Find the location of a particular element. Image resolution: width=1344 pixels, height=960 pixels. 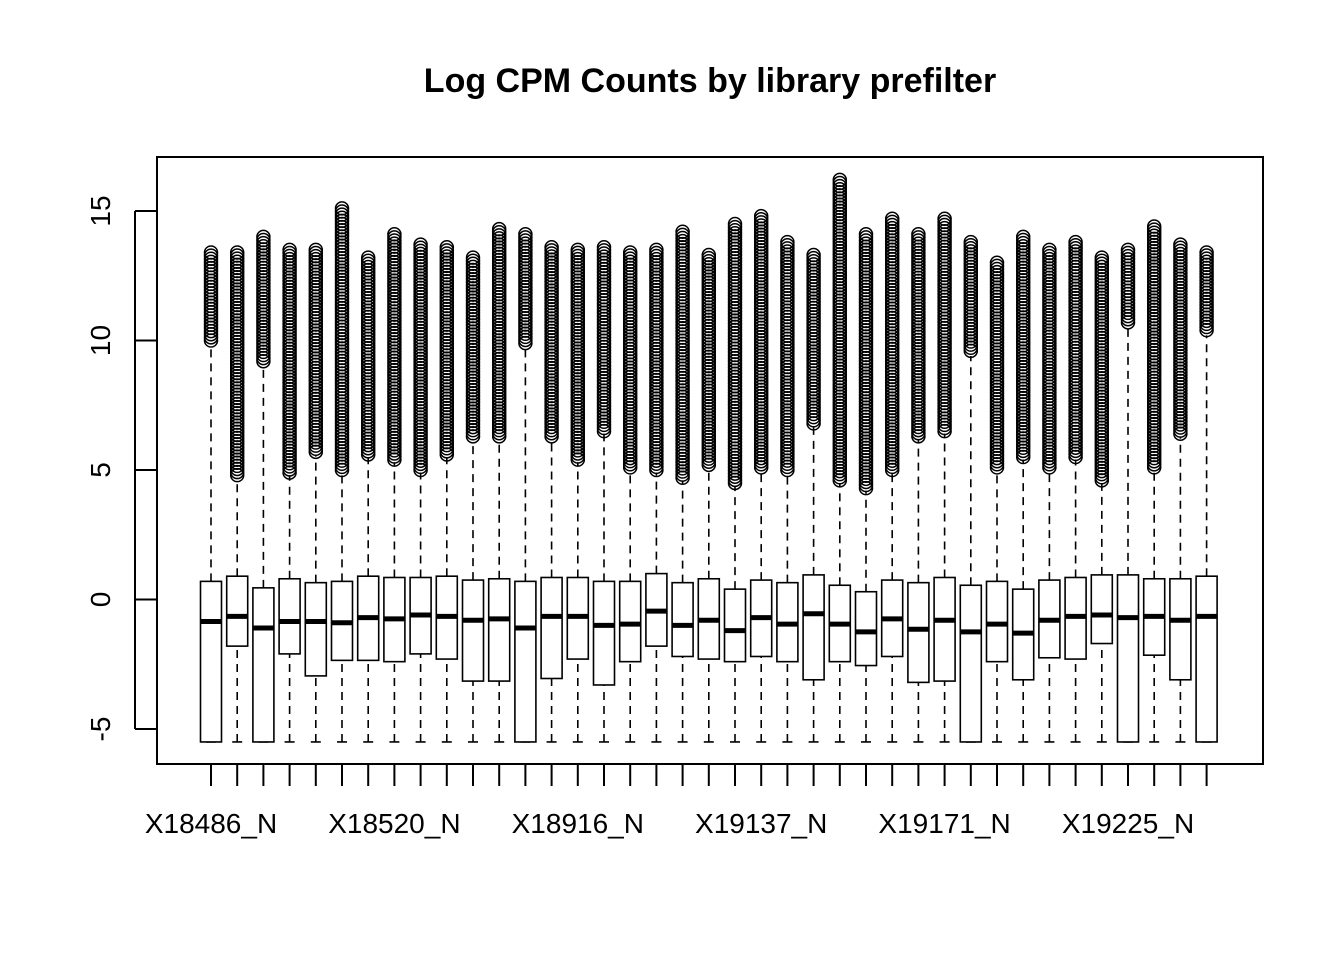

y-tick-label: 5 is located at coordinates (100, 470).